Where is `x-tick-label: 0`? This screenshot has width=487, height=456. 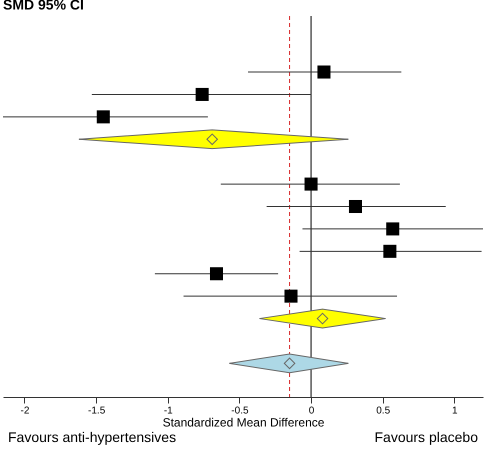
x-tick-label: 0 is located at coordinates (311, 411).